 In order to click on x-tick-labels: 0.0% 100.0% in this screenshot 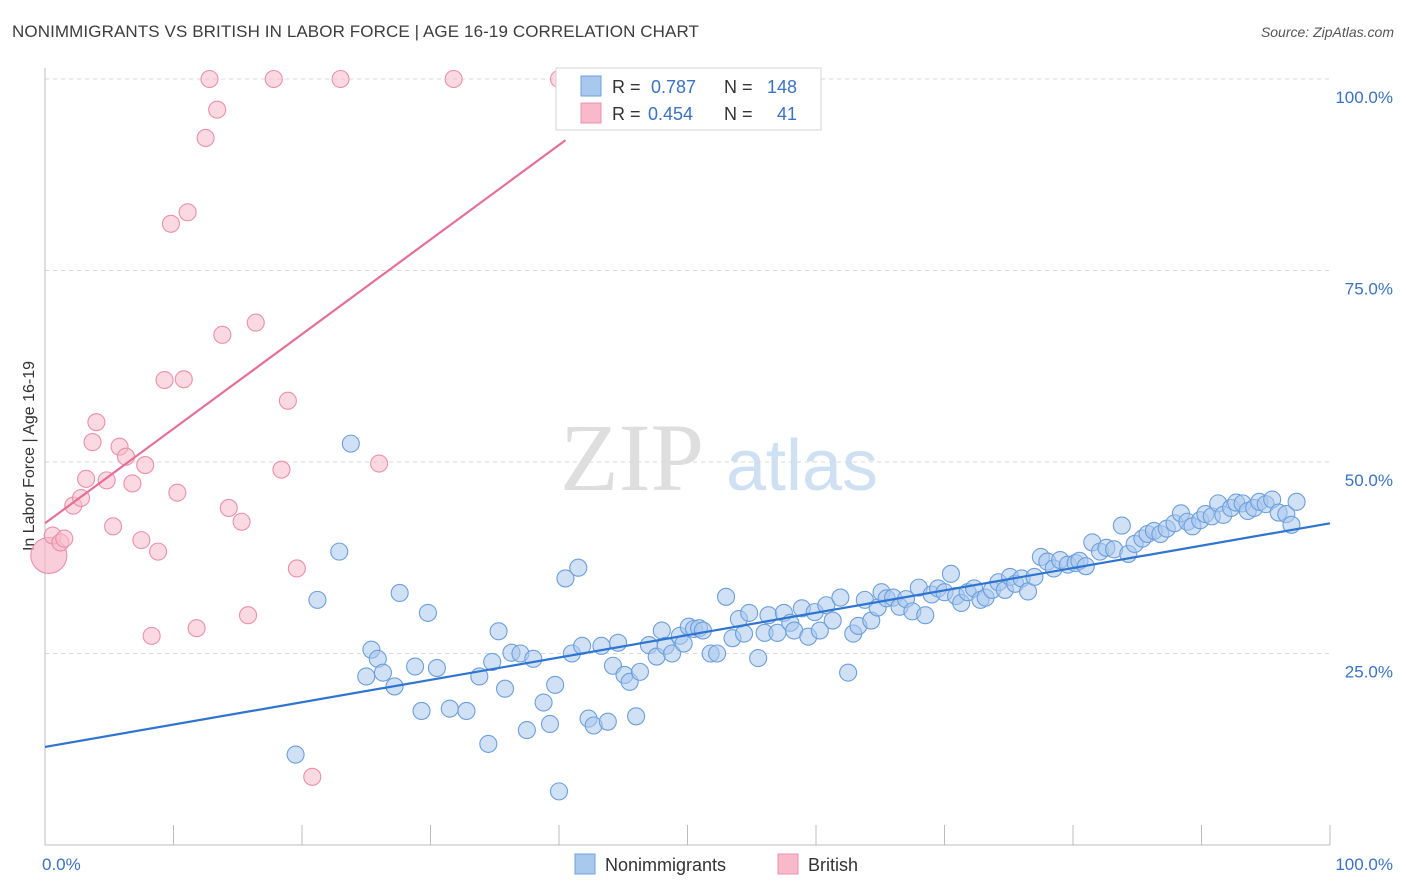, I will do `click(717, 864)`.